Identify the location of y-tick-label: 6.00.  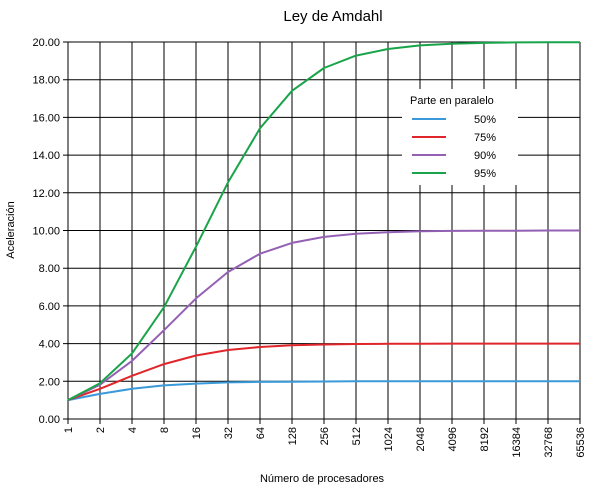
(49, 307).